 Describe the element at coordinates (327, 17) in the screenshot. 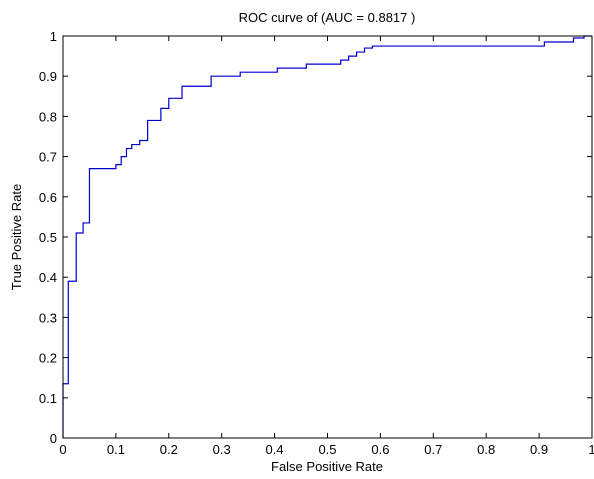

I see `chart-title: ROC curve of (AUC = 0.8817 )` at that location.